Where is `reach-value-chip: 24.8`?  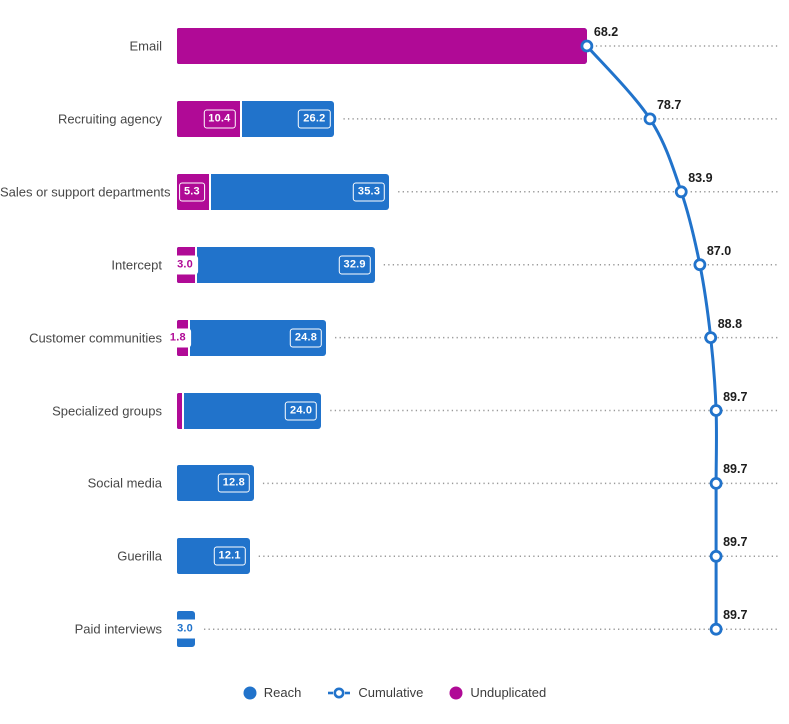
reach-value-chip: 24.8 is located at coordinates (306, 338).